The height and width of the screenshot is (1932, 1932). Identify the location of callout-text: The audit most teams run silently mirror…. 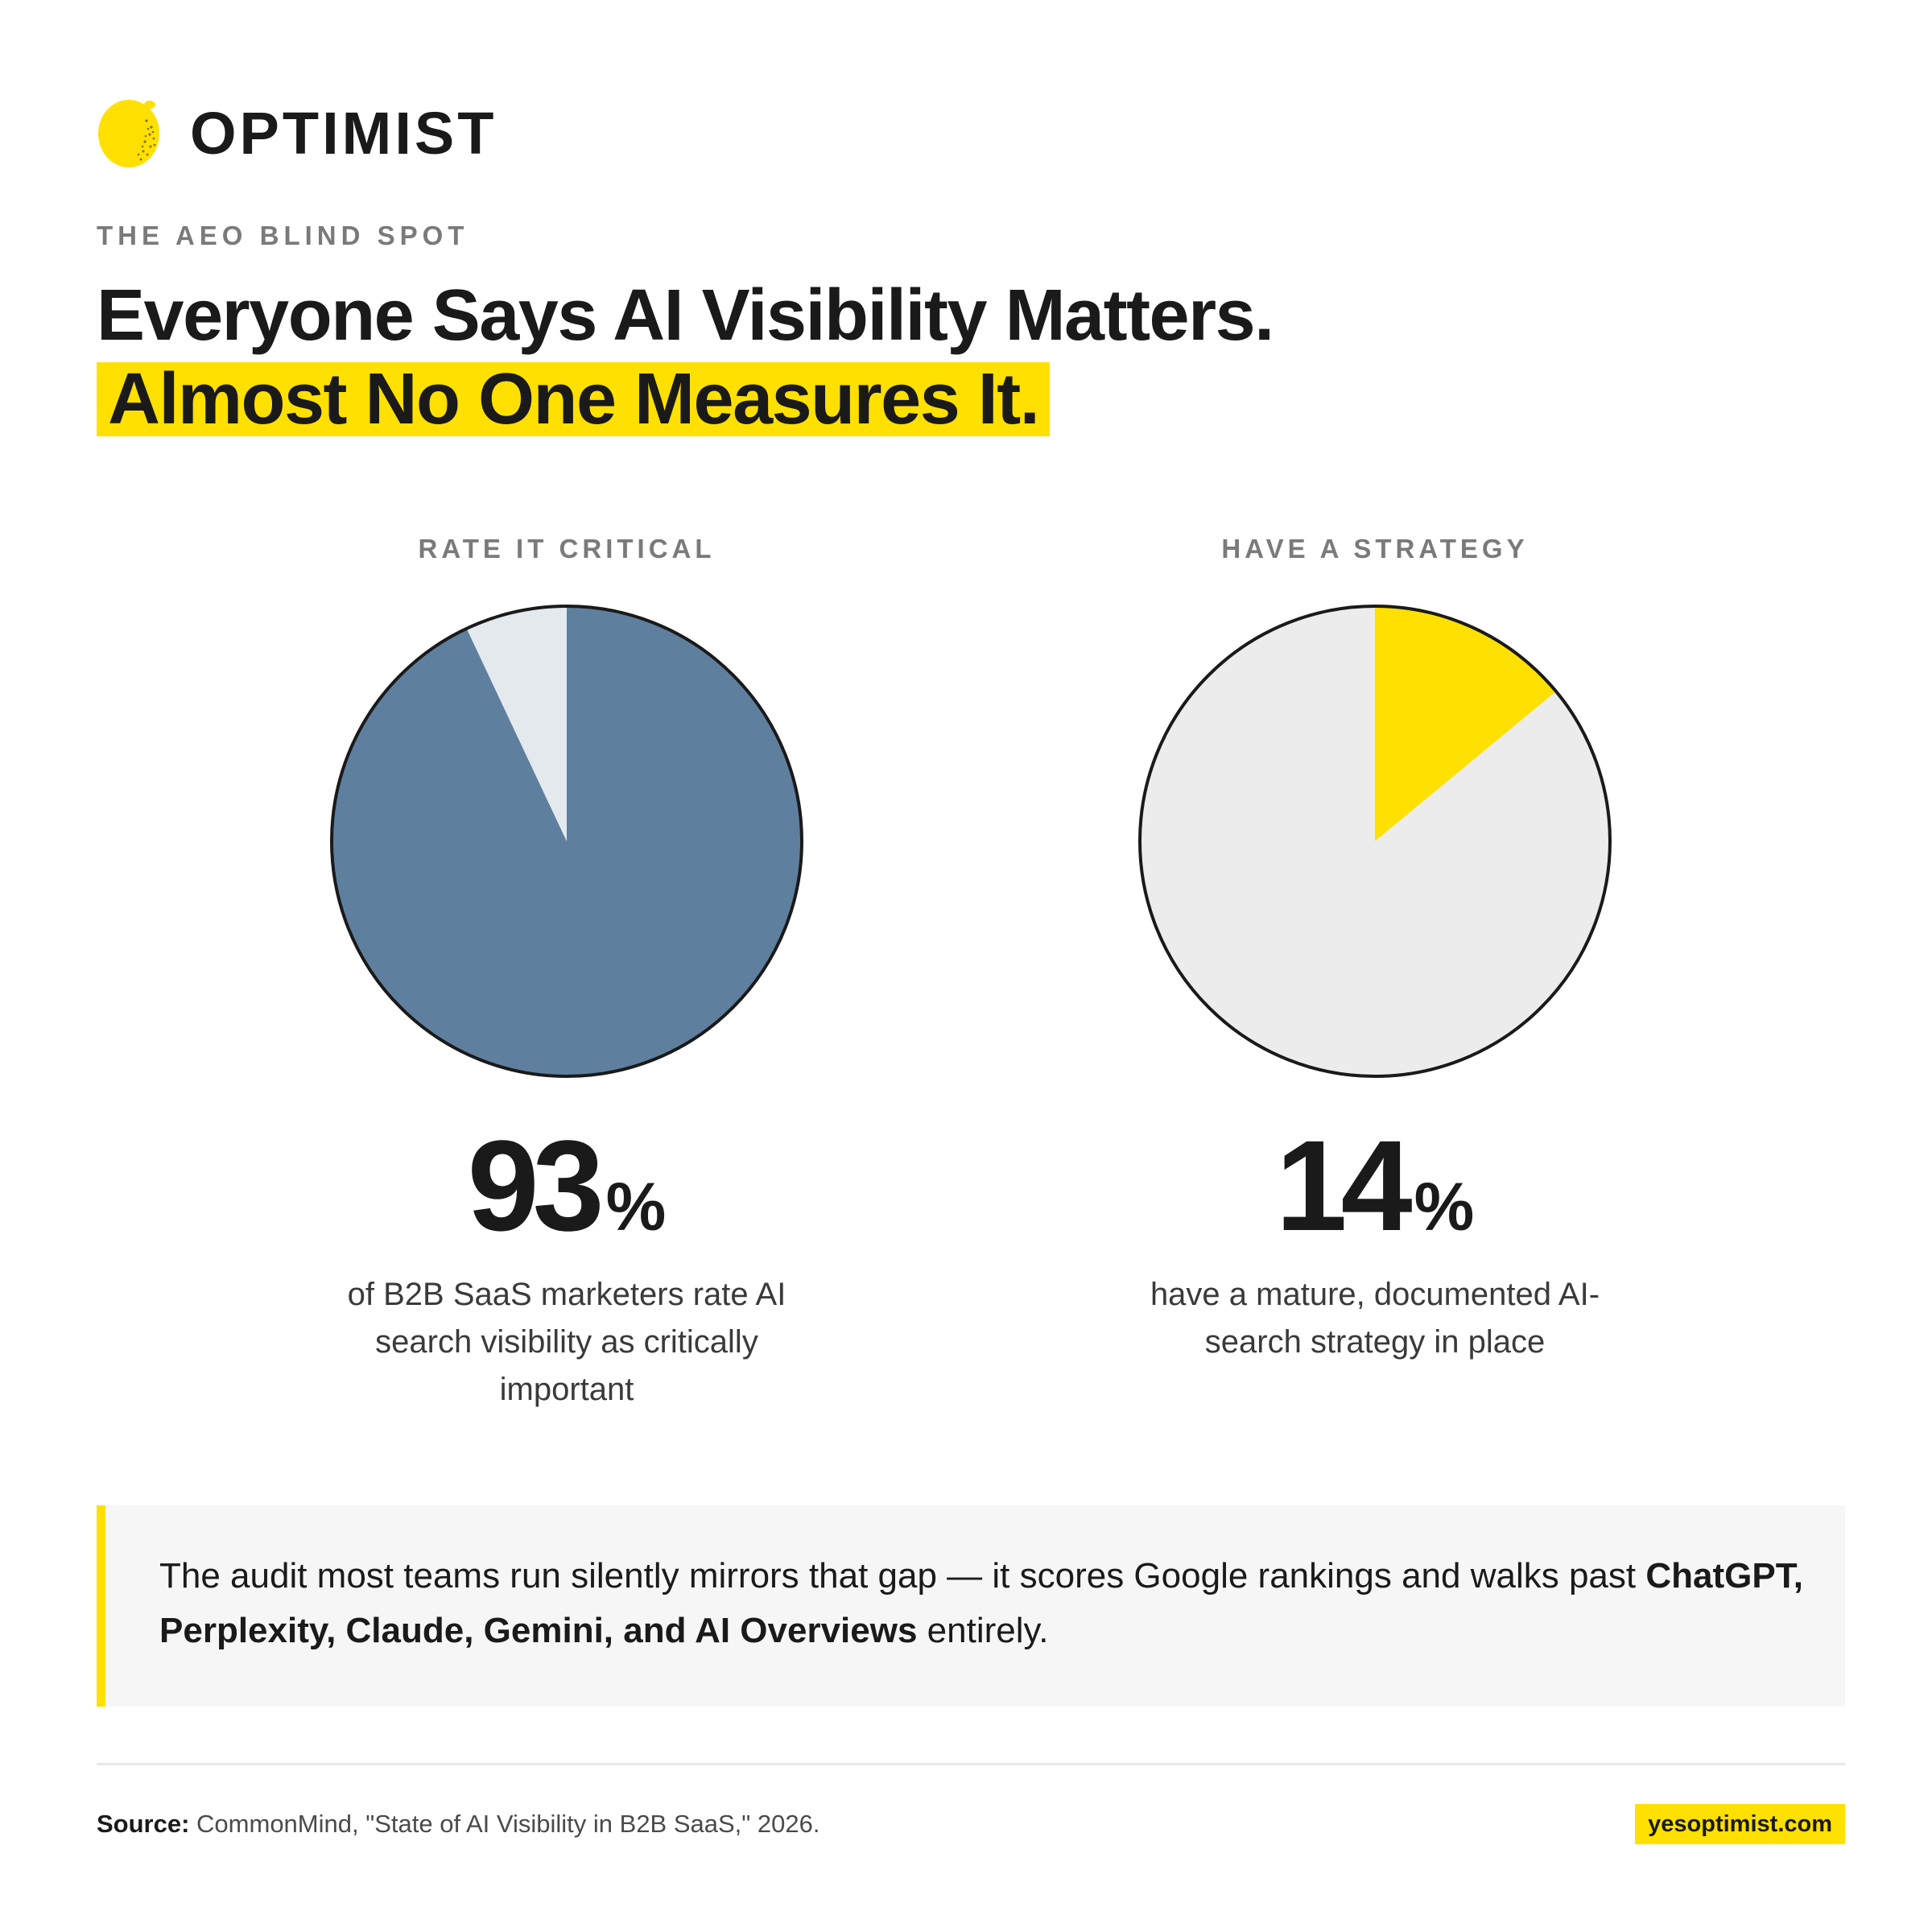
(988, 1603).